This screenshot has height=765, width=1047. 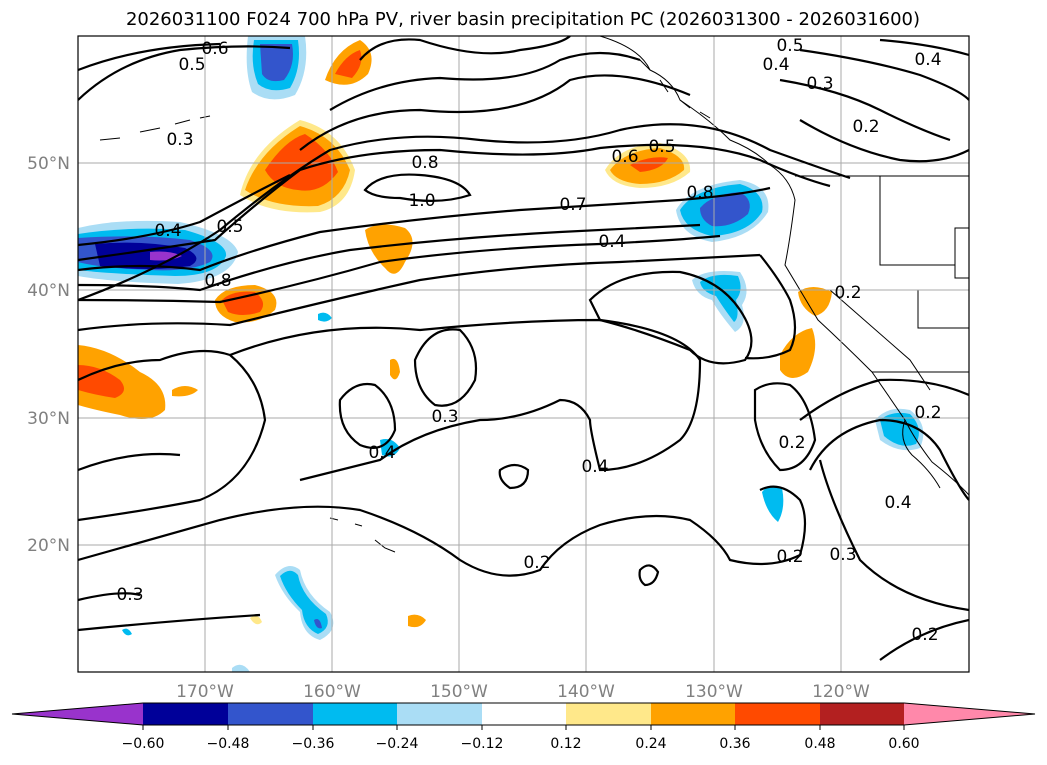 What do you see at coordinates (624, 157) in the screenshot?
I see `contour-label: 0.6` at bounding box center [624, 157].